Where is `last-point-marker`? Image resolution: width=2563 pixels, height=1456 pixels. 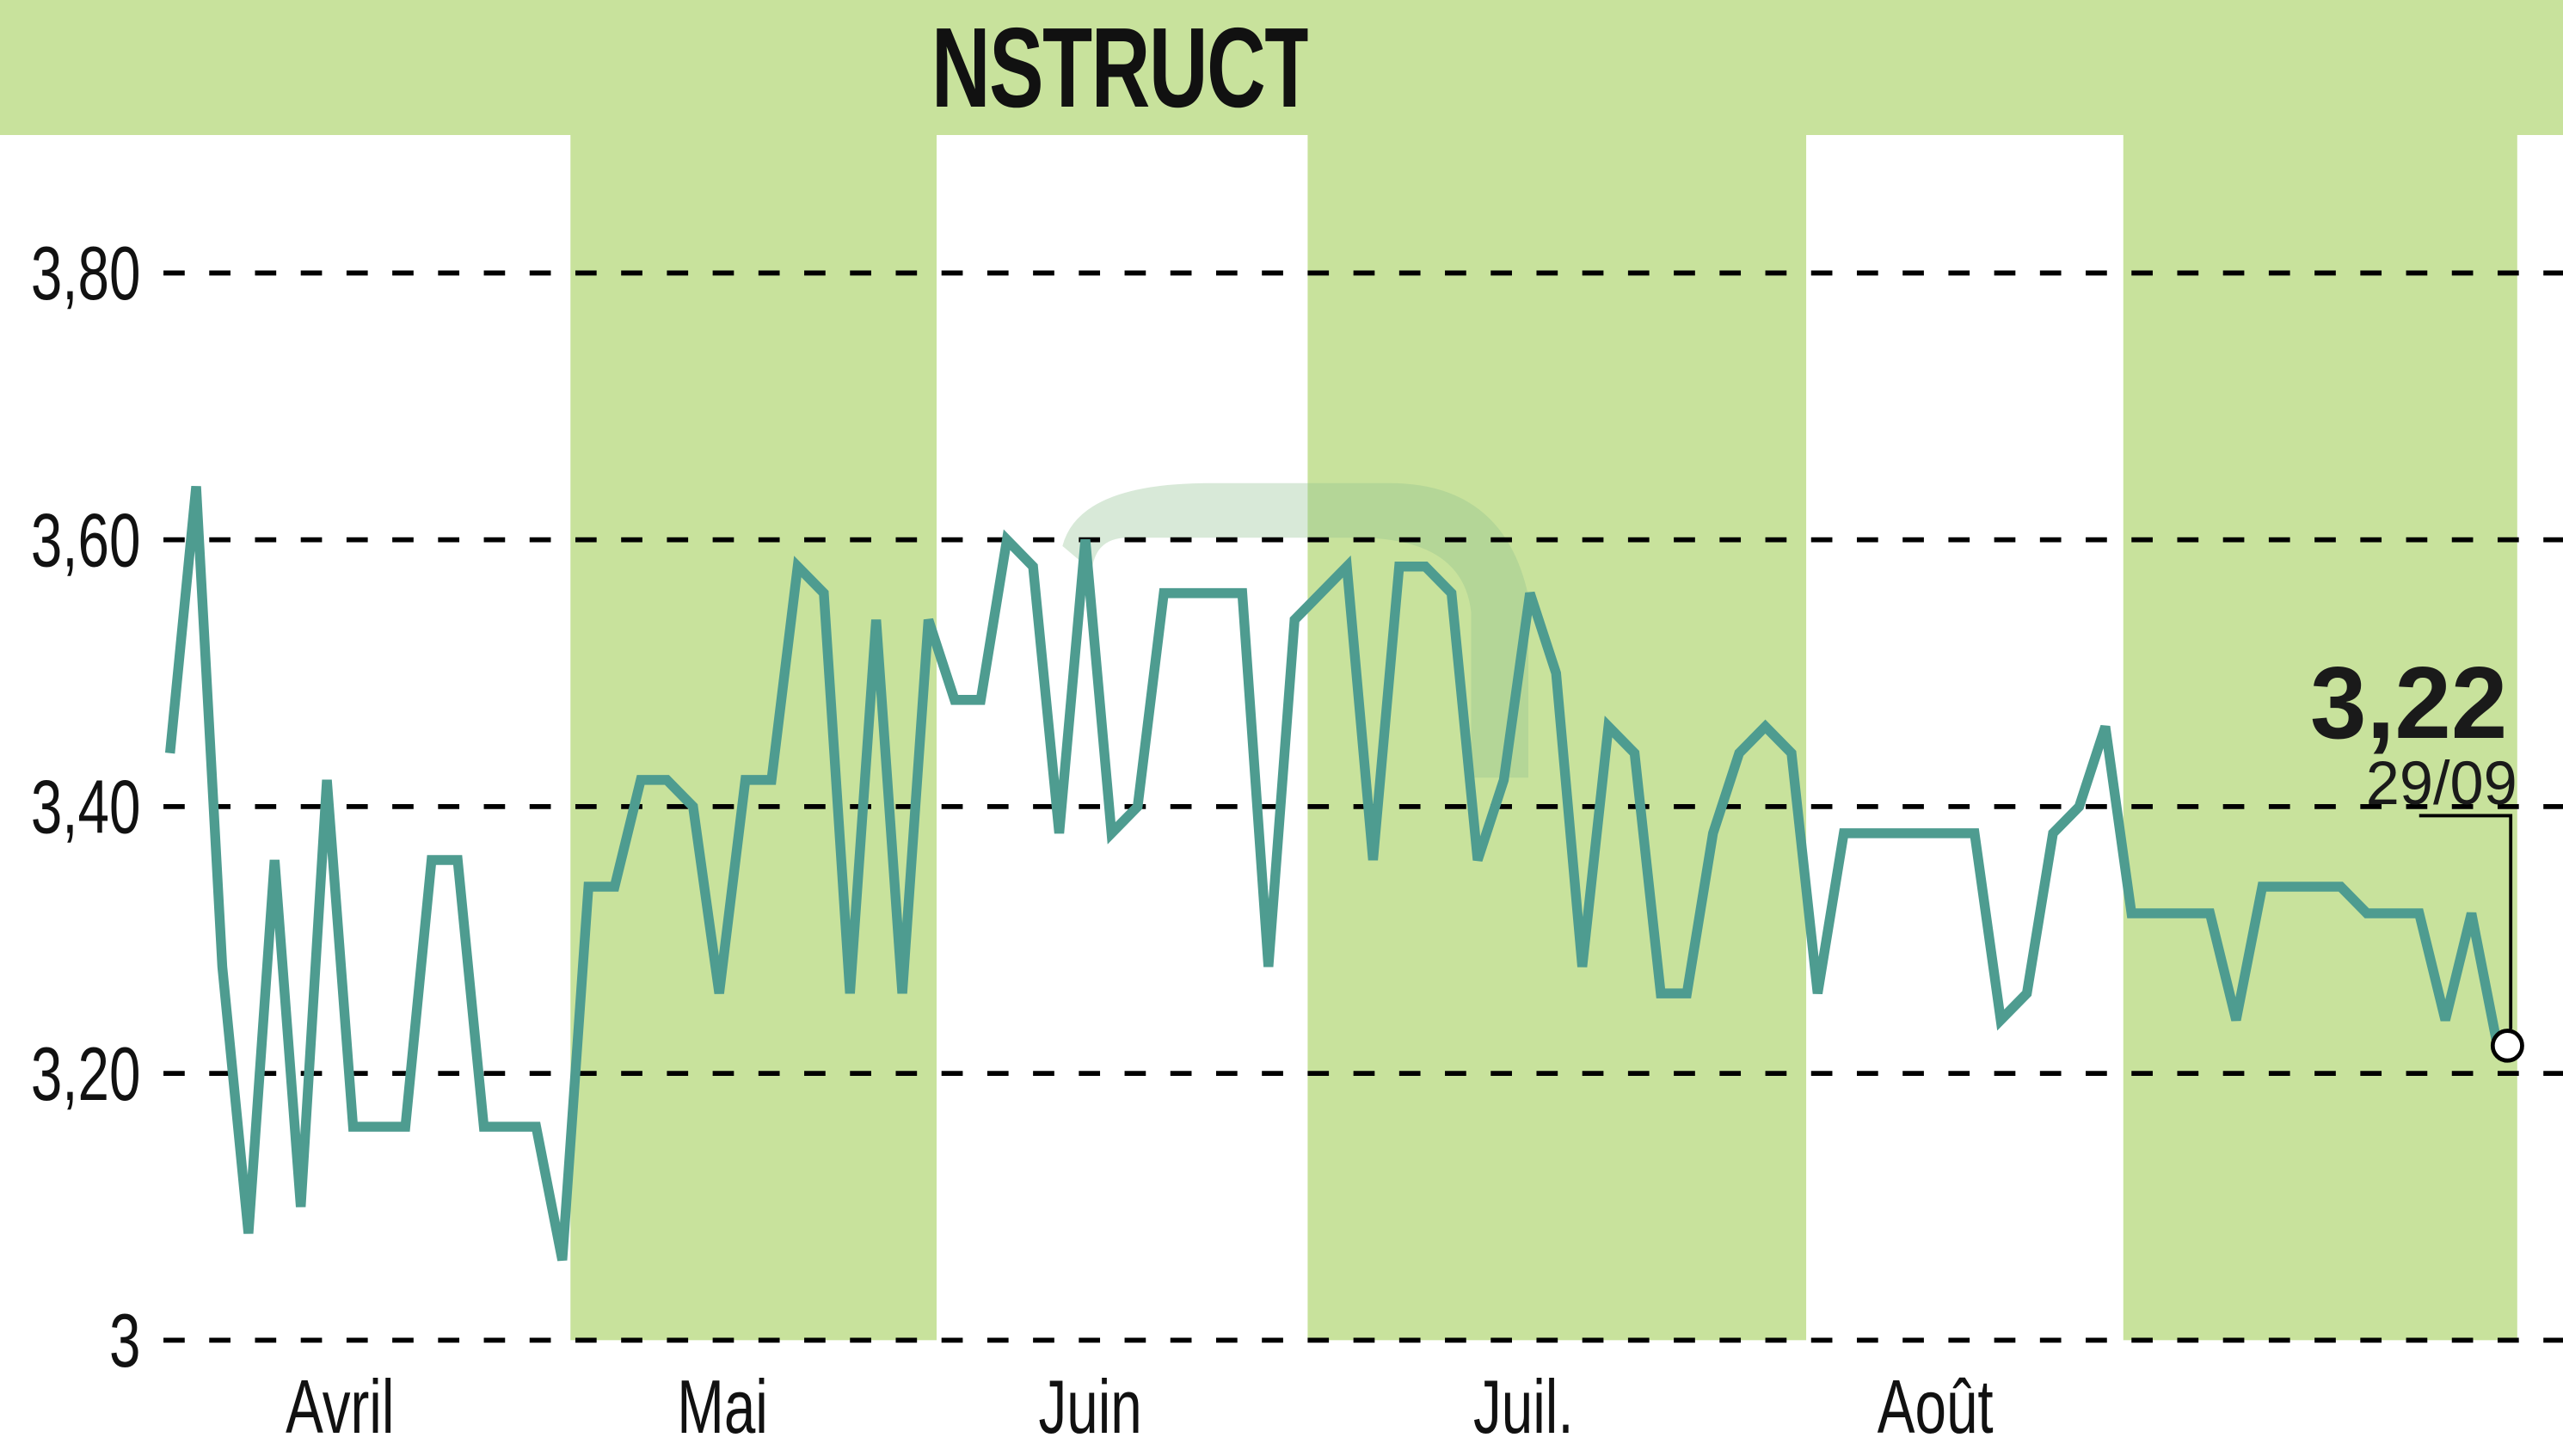 last-point-marker is located at coordinates (2507, 1046).